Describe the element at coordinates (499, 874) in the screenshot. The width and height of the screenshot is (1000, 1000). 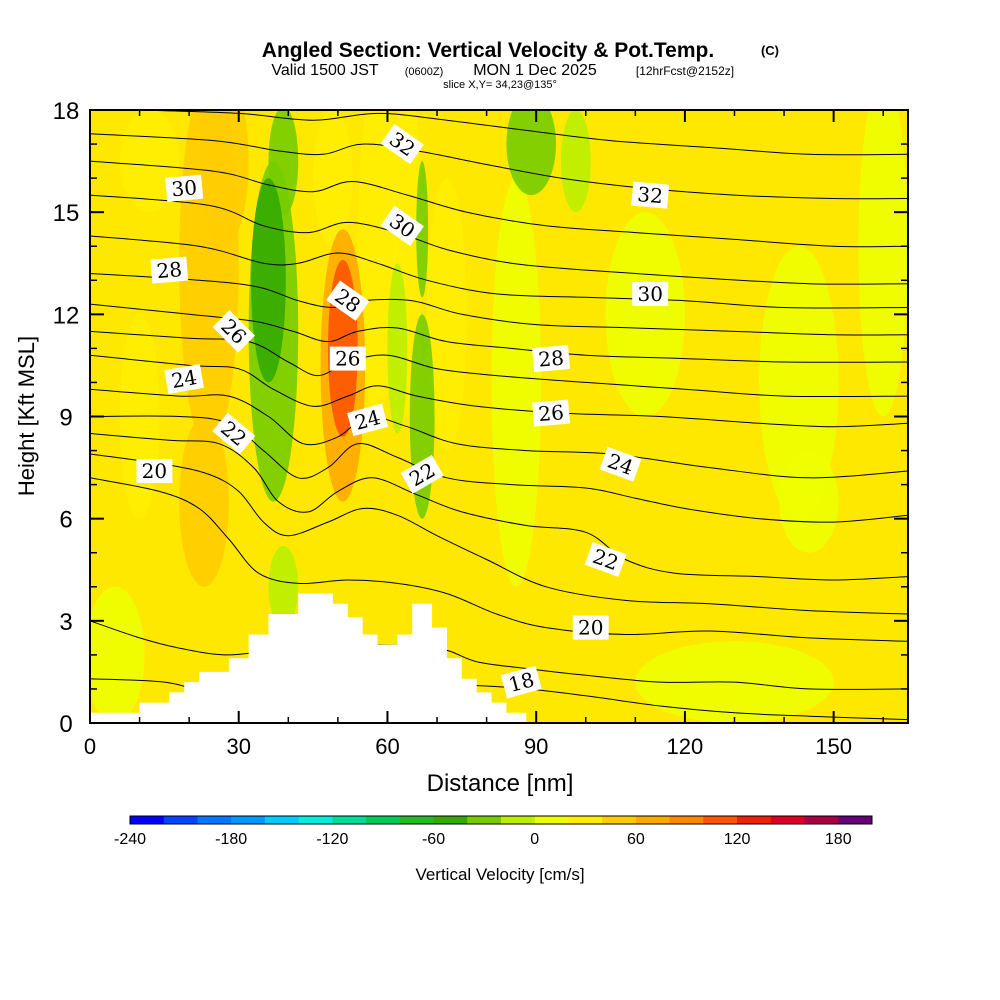
I see `colorbar-label: Vertical Velocity [cm/s]` at that location.